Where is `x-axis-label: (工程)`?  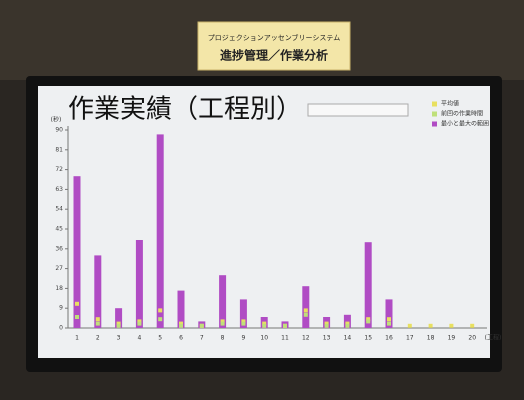 x-axis-label: (工程) is located at coordinates (493, 338).